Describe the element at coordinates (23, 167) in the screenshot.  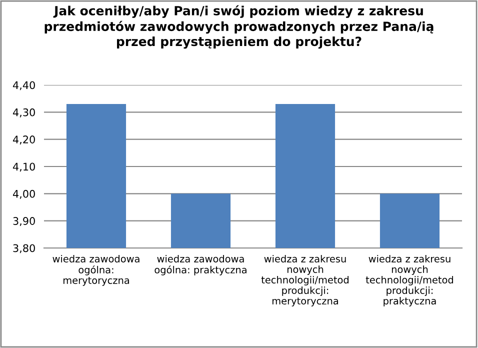
I see `y-tick-label: 4,10` at that location.